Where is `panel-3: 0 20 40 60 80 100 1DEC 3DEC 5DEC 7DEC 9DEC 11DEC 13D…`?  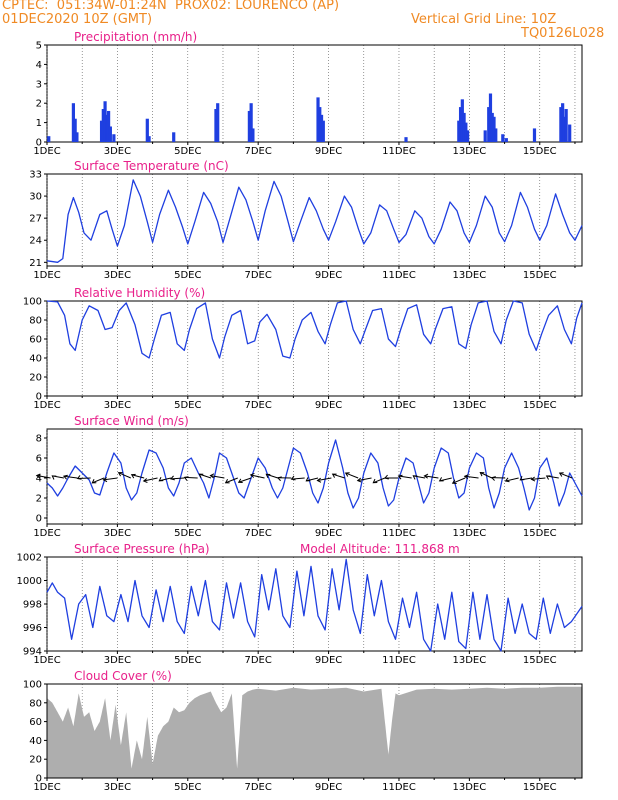
panel-3: 0 20 40 60 80 100 1DEC 3DEC 5DEC 7DEC 9DEC 11DEC 13D… is located at coordinates (303, 348).